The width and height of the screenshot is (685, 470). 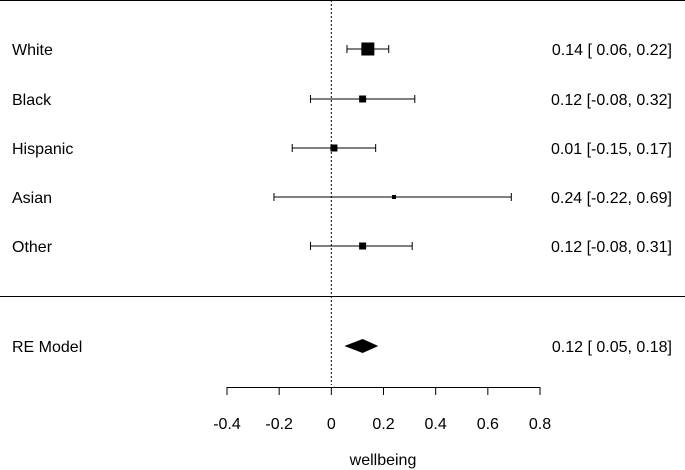 What do you see at coordinates (436, 424) in the screenshot?
I see `x-tick-label: 0.4` at bounding box center [436, 424].